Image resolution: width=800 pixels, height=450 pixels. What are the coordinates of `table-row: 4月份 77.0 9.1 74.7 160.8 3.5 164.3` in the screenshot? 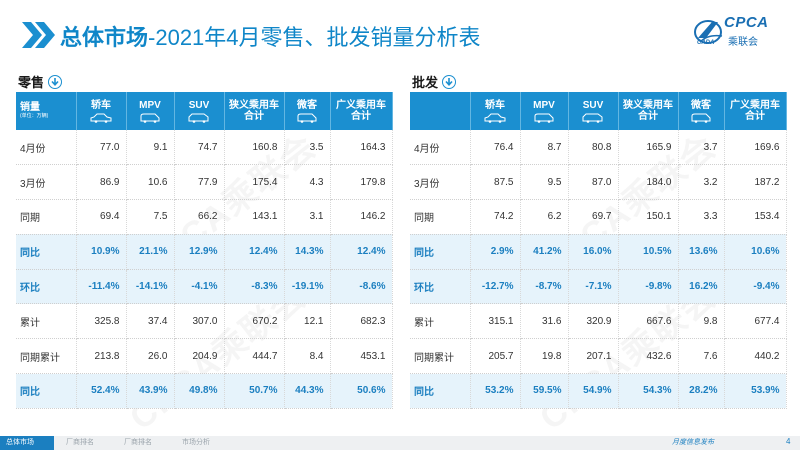 It's located at (204, 148).